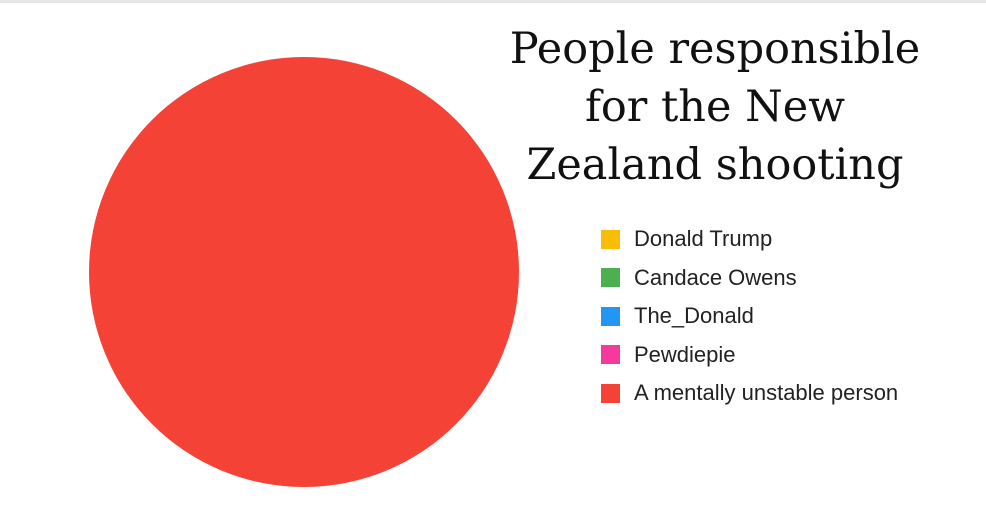 The height and width of the screenshot is (509, 986). What do you see at coordinates (610, 355) in the screenshot?
I see `legend-swatch-pewdiepie` at bounding box center [610, 355].